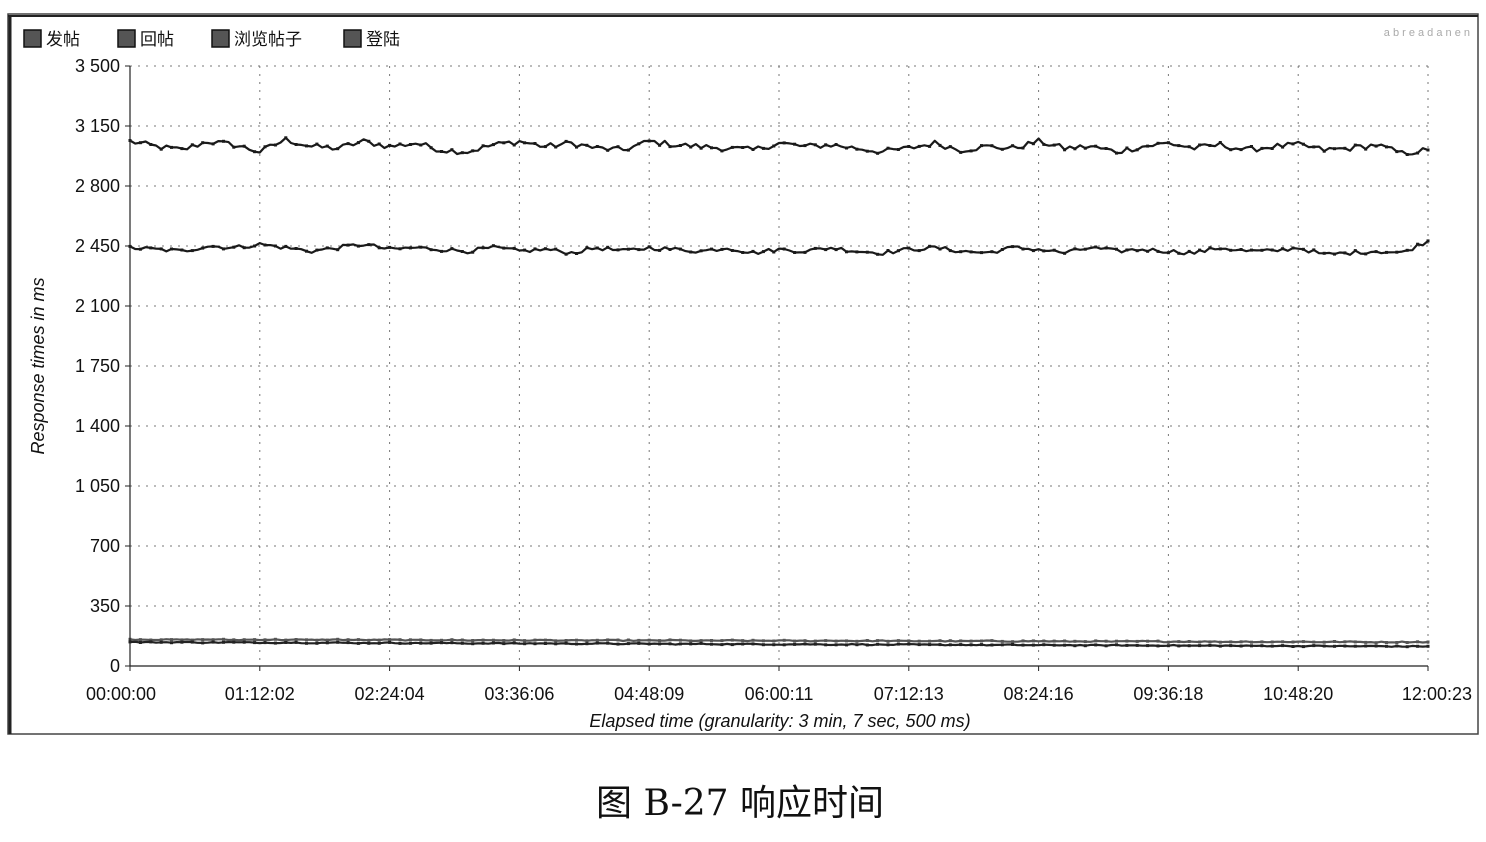 The image size is (1486, 842). Describe the element at coordinates (260, 694) in the screenshot. I see `x-tick-label-1: 01:12:02` at that location.